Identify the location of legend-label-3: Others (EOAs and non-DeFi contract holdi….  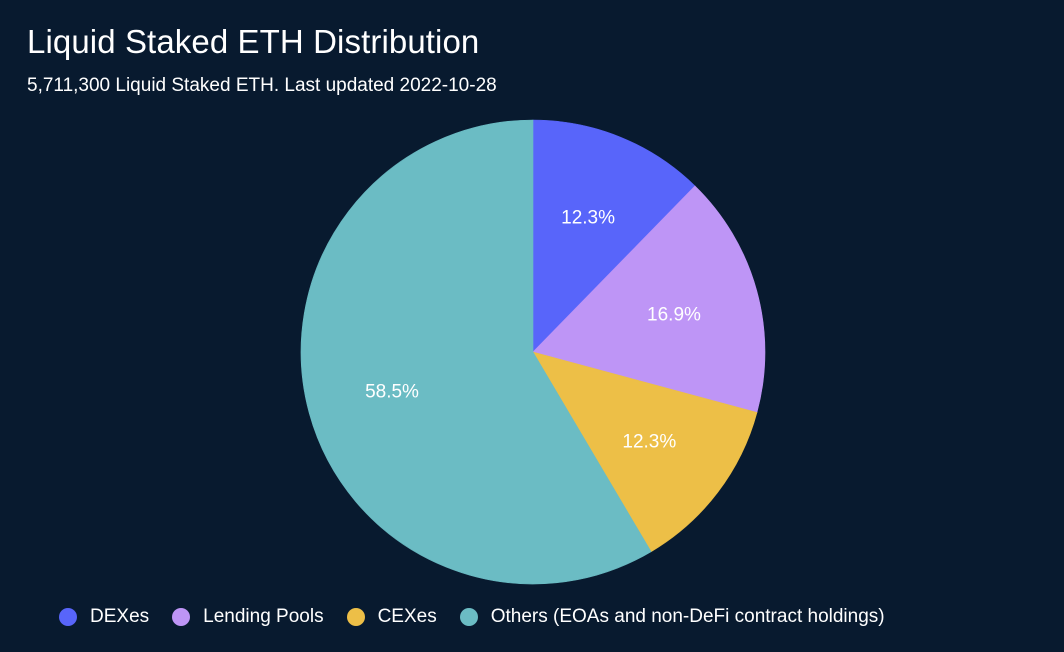
(687, 616).